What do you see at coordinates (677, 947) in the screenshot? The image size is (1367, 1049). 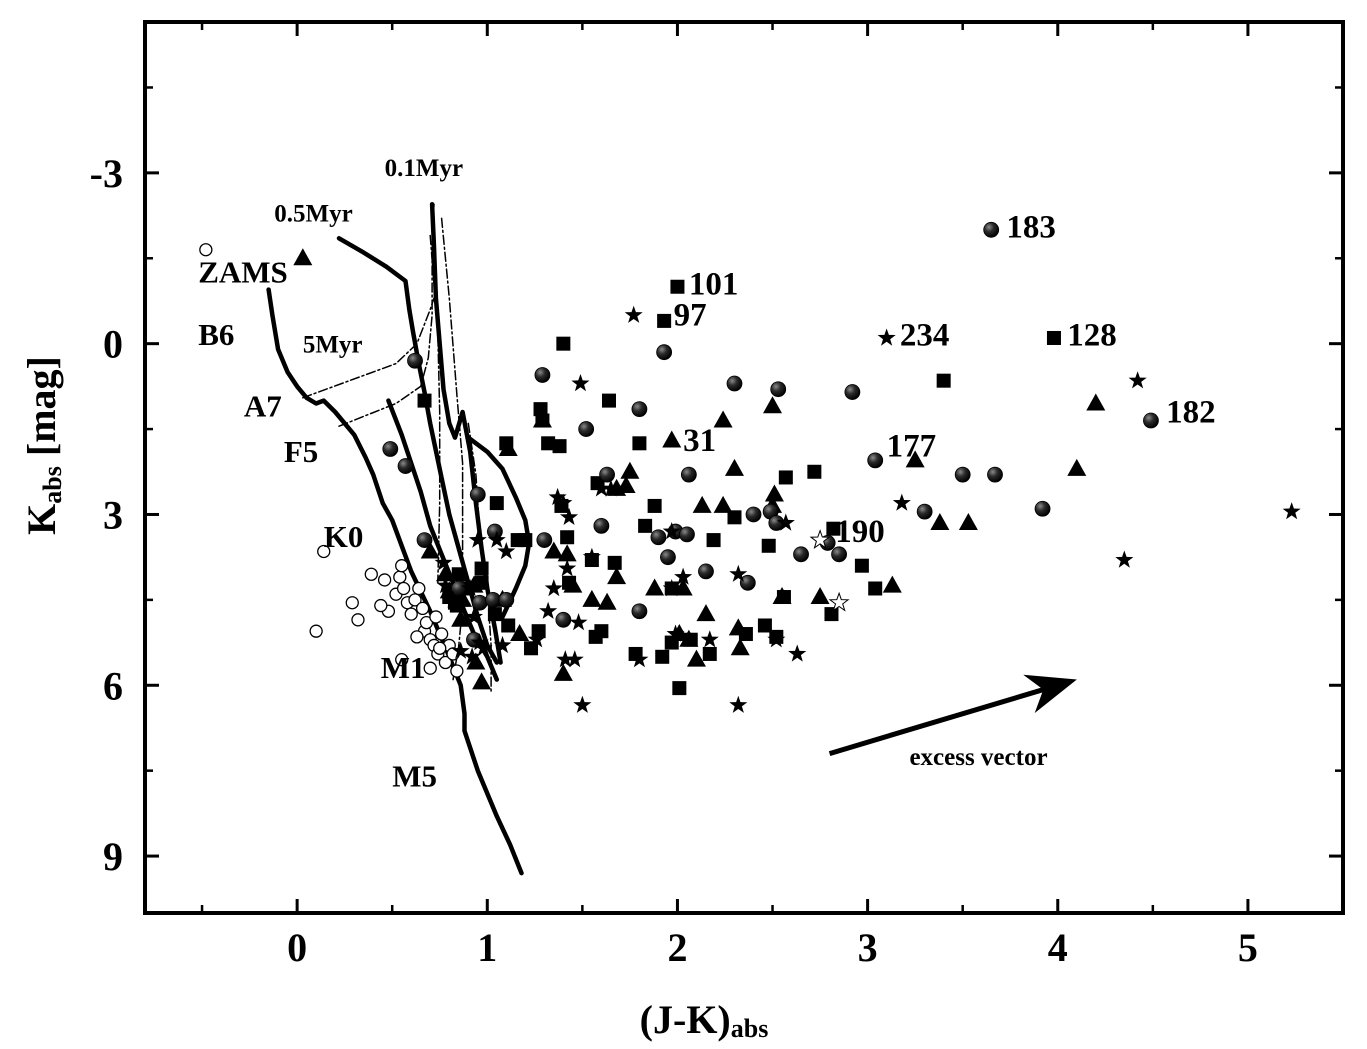 I see `x-tick-label: 2` at bounding box center [677, 947].